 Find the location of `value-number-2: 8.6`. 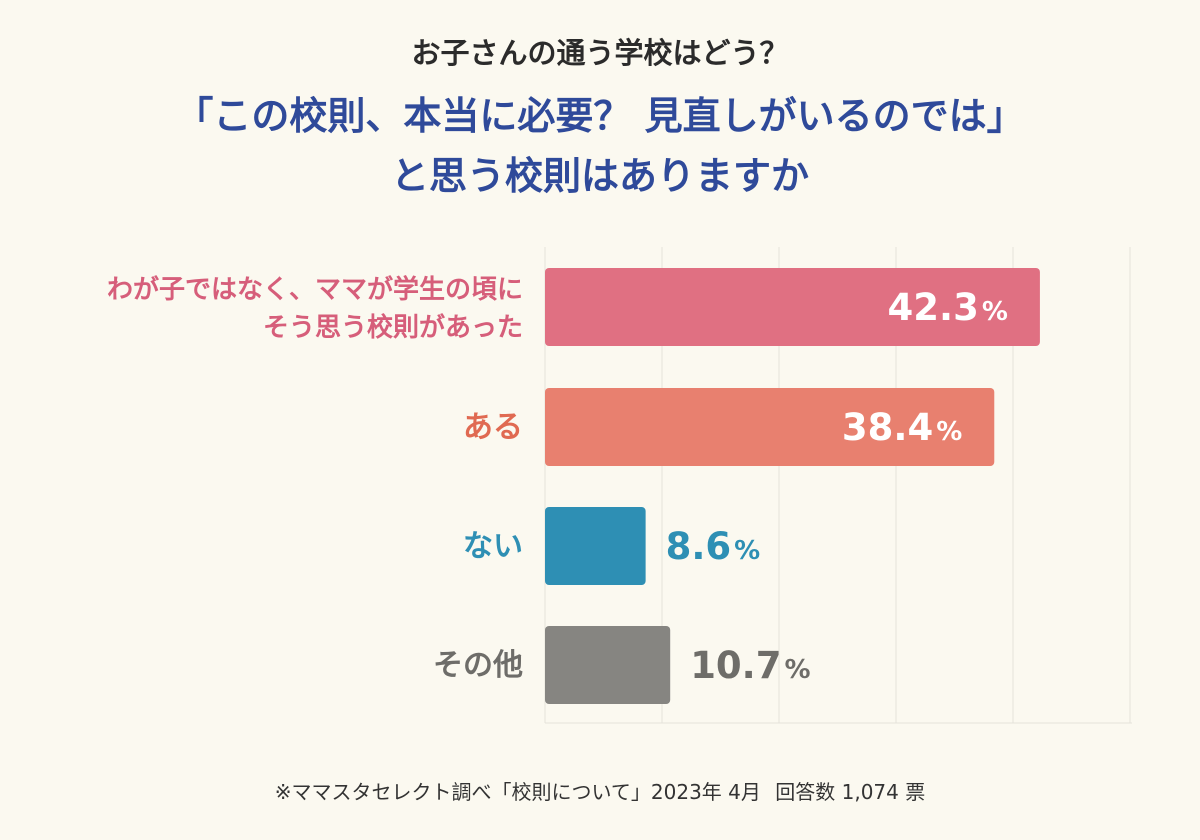

value-number-2: 8.6 is located at coordinates (699, 546).